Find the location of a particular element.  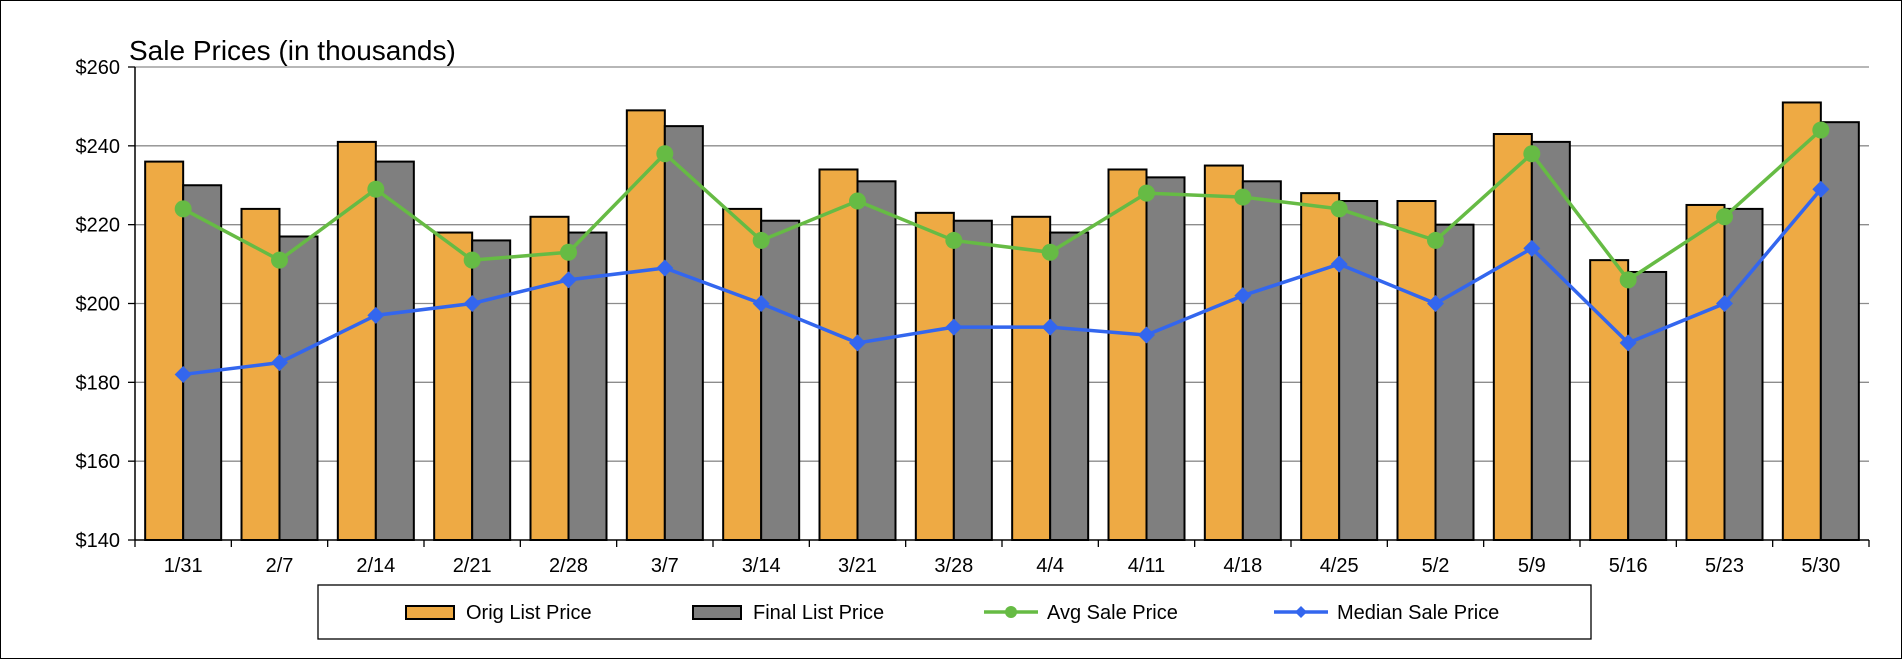

x-tick-label: 1/31 is located at coordinates (183, 566).